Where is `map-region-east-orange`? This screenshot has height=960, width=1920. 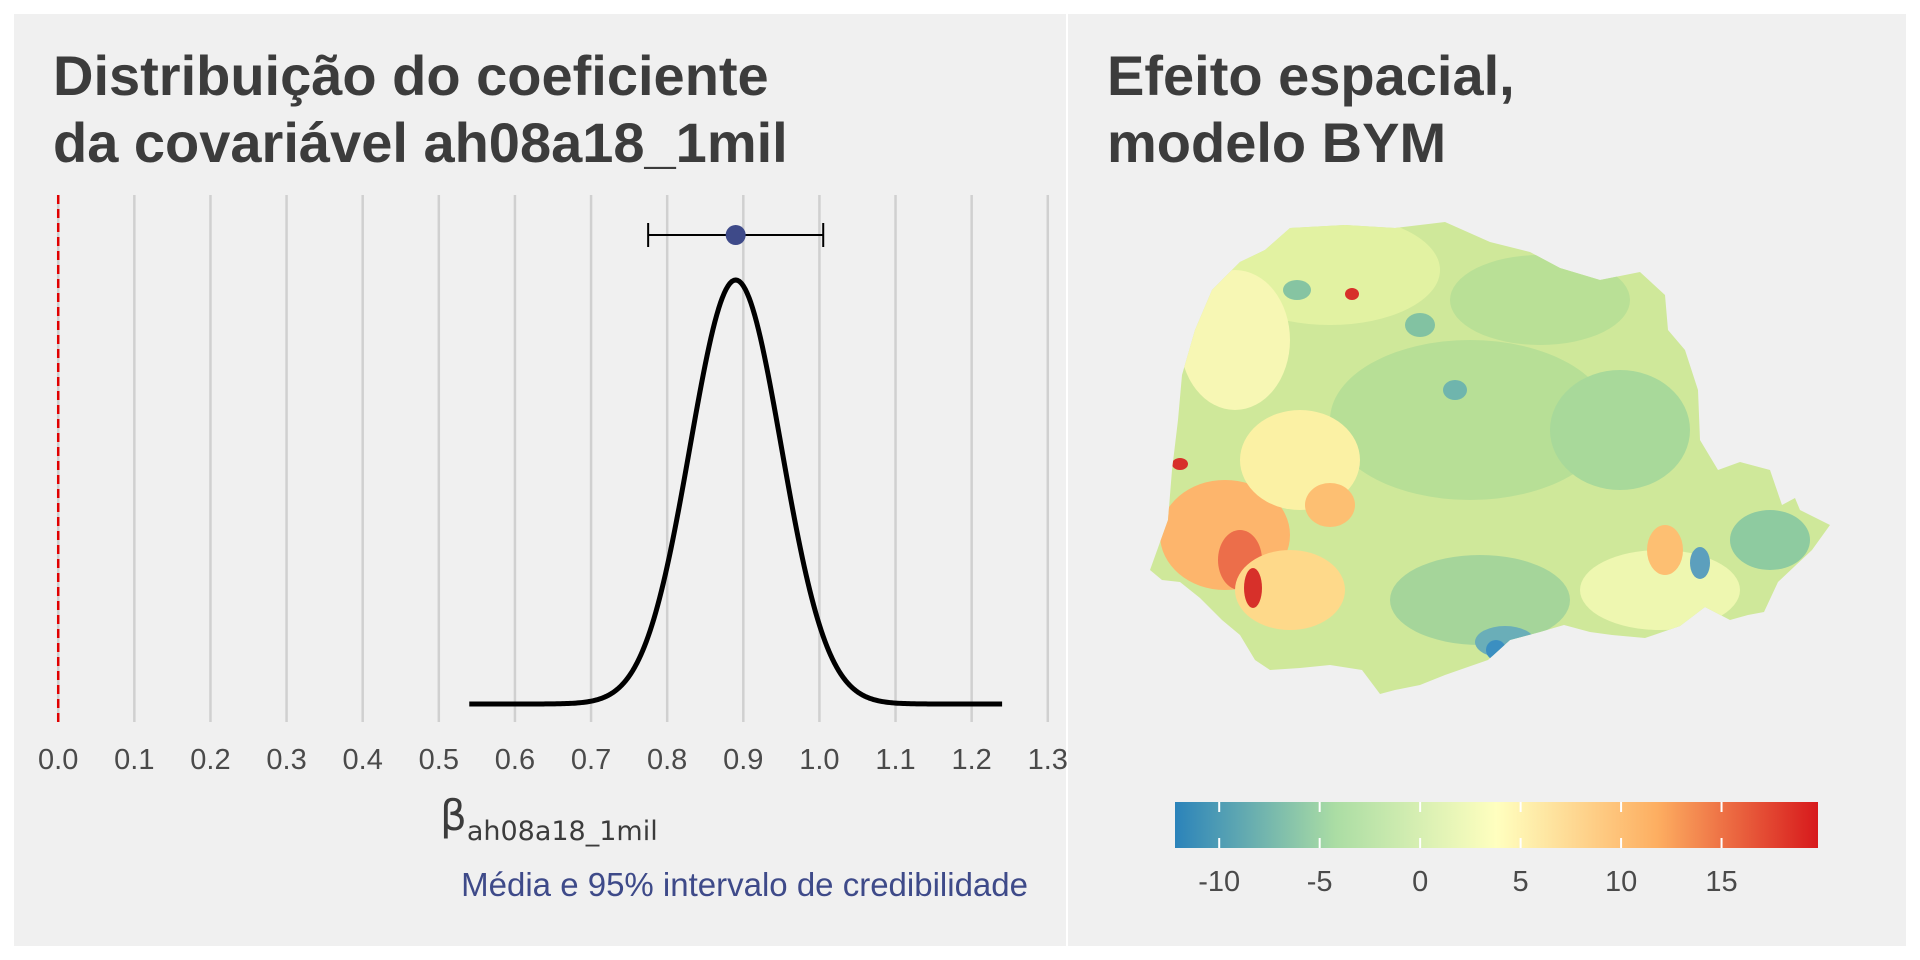
map-region-east-orange is located at coordinates (1665, 550).